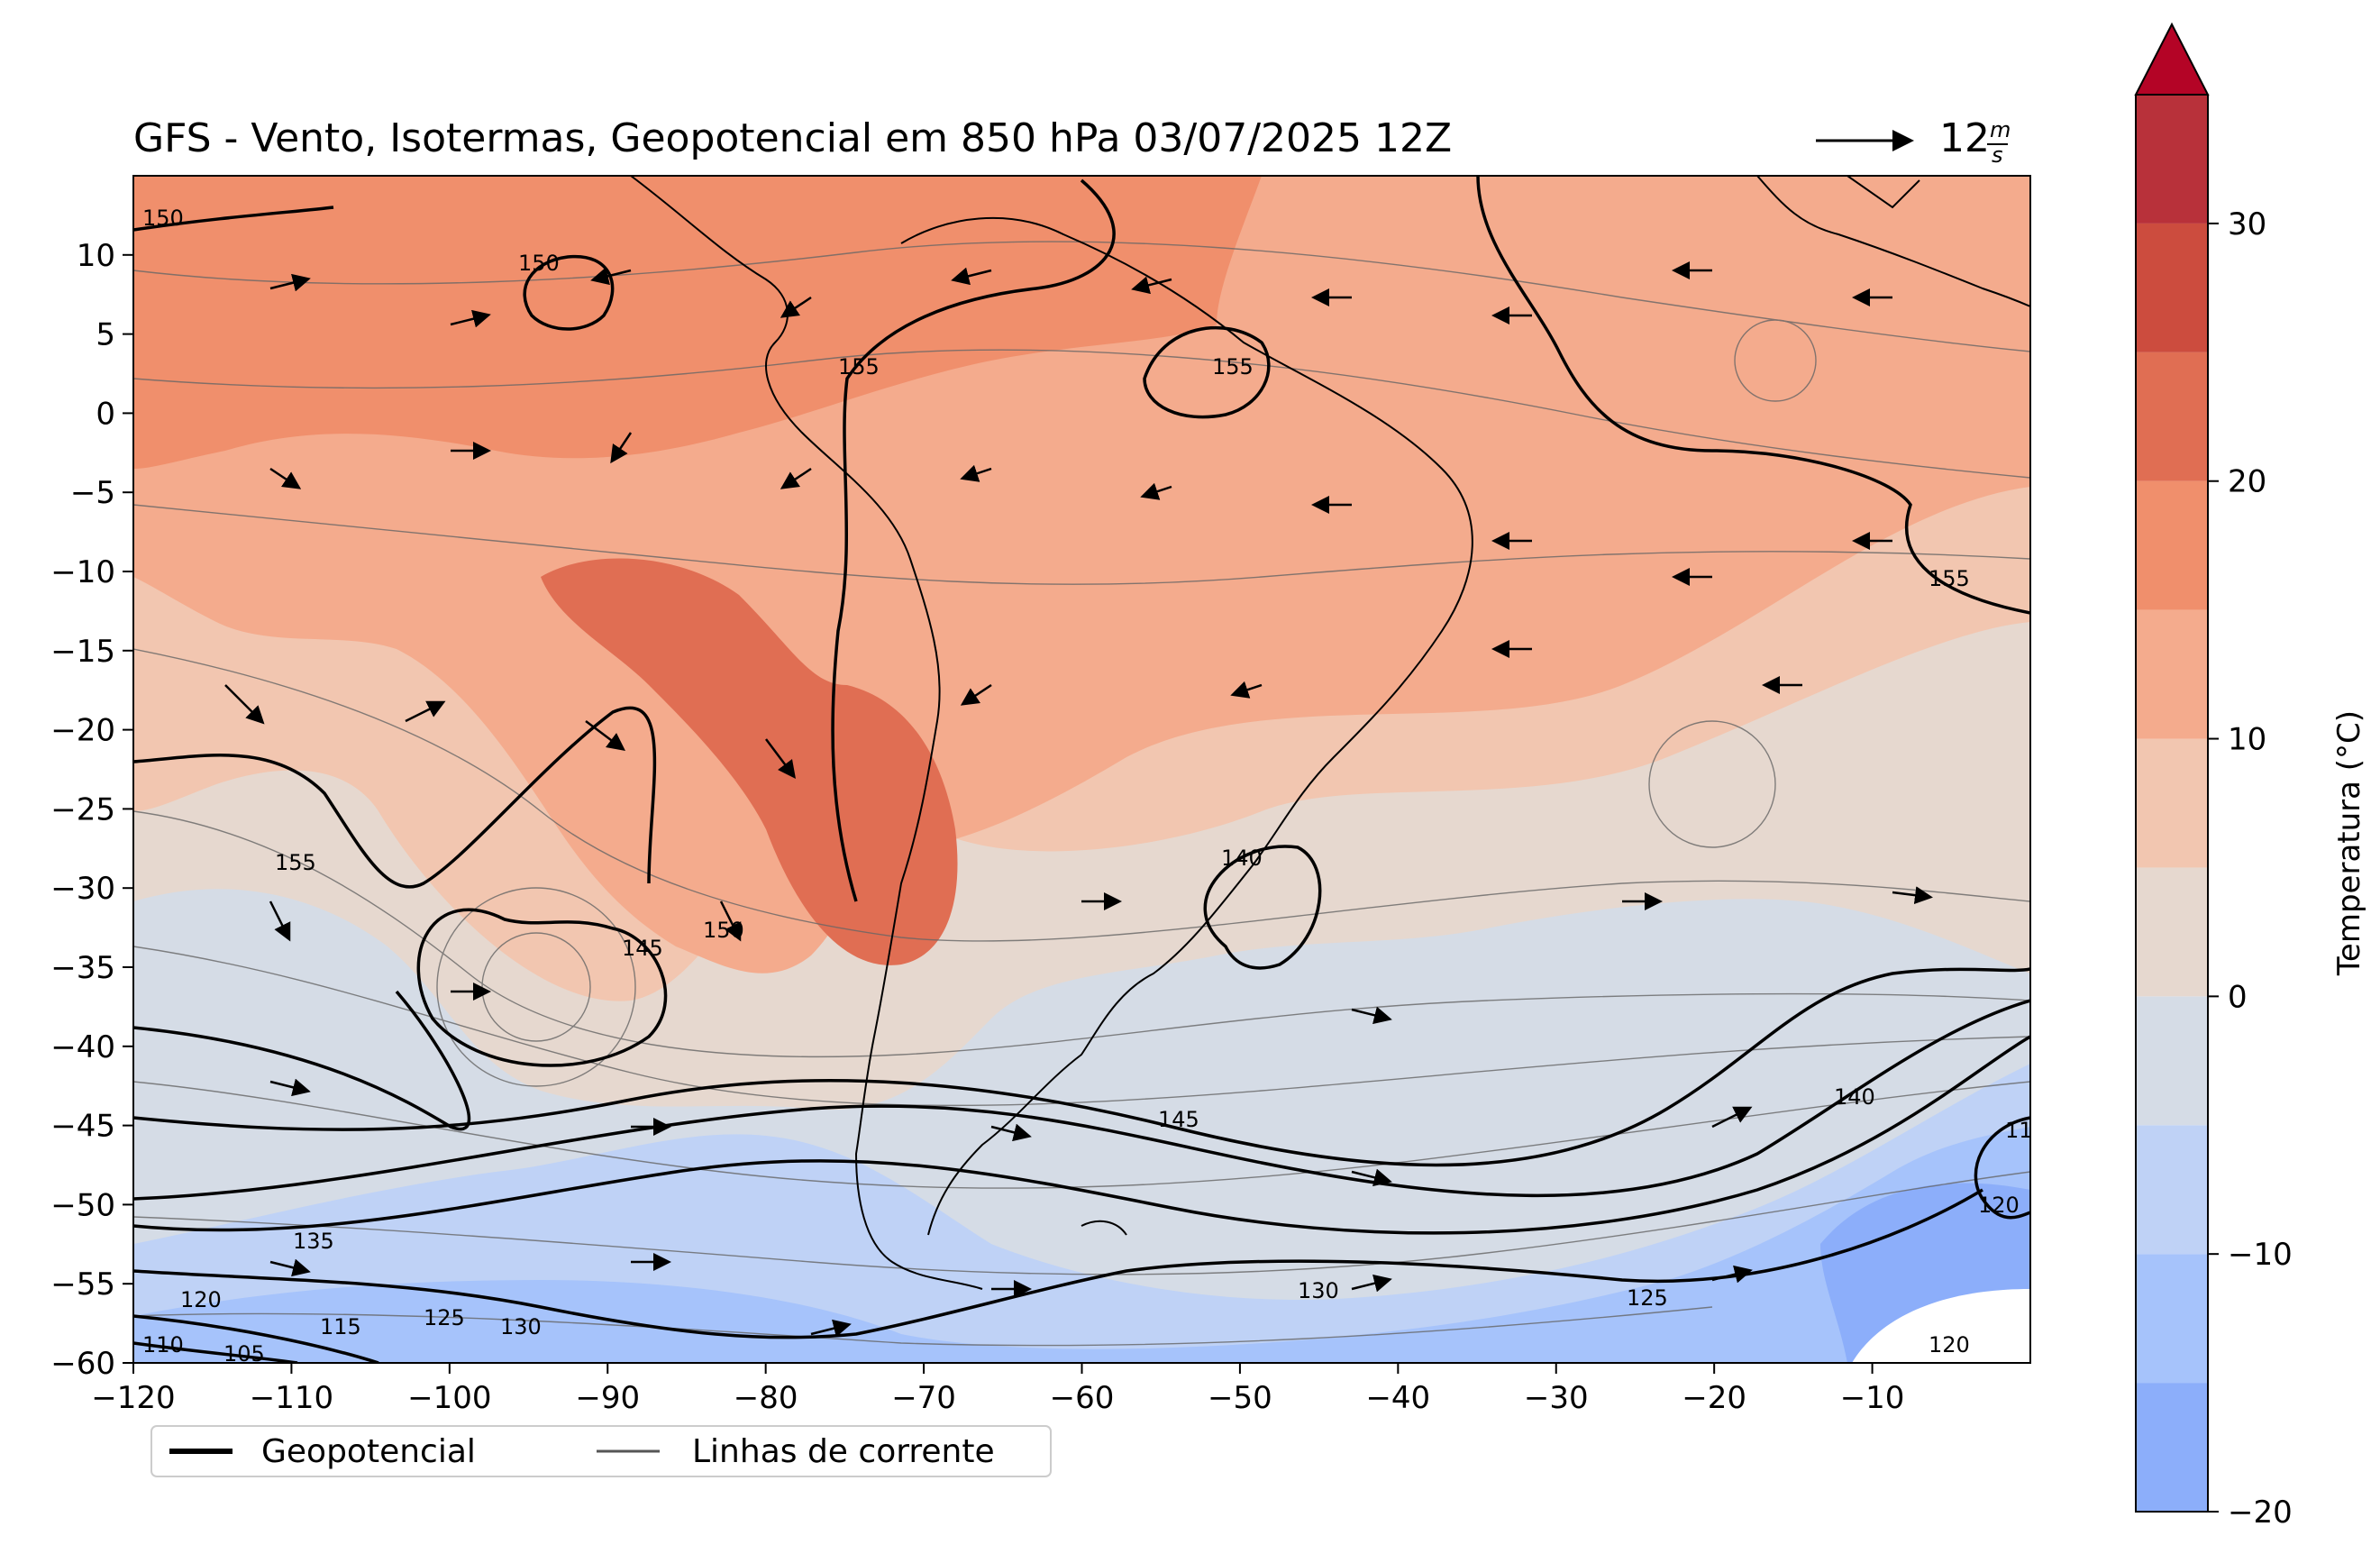  I want to click on svg-text: 135, so click(314, 1241).